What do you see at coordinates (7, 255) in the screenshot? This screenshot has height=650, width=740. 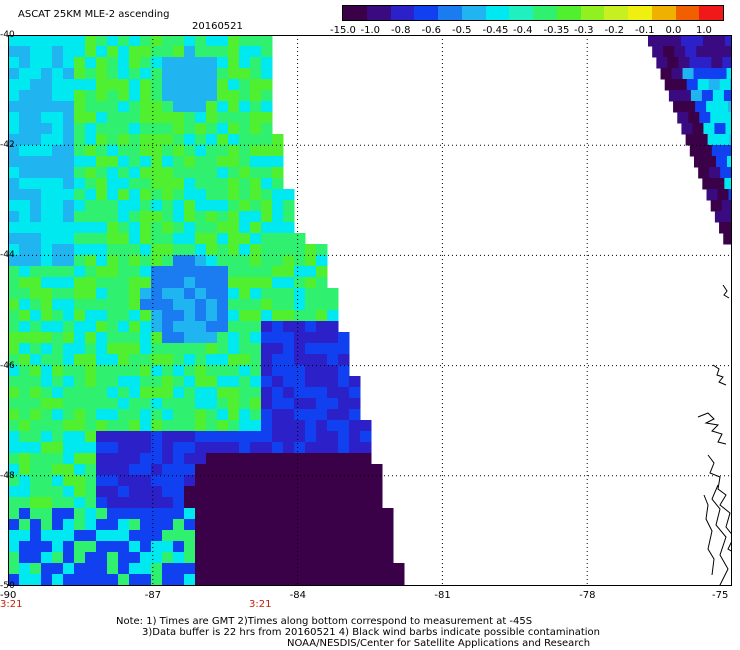 I see `lat-tick-label: -44` at bounding box center [7, 255].